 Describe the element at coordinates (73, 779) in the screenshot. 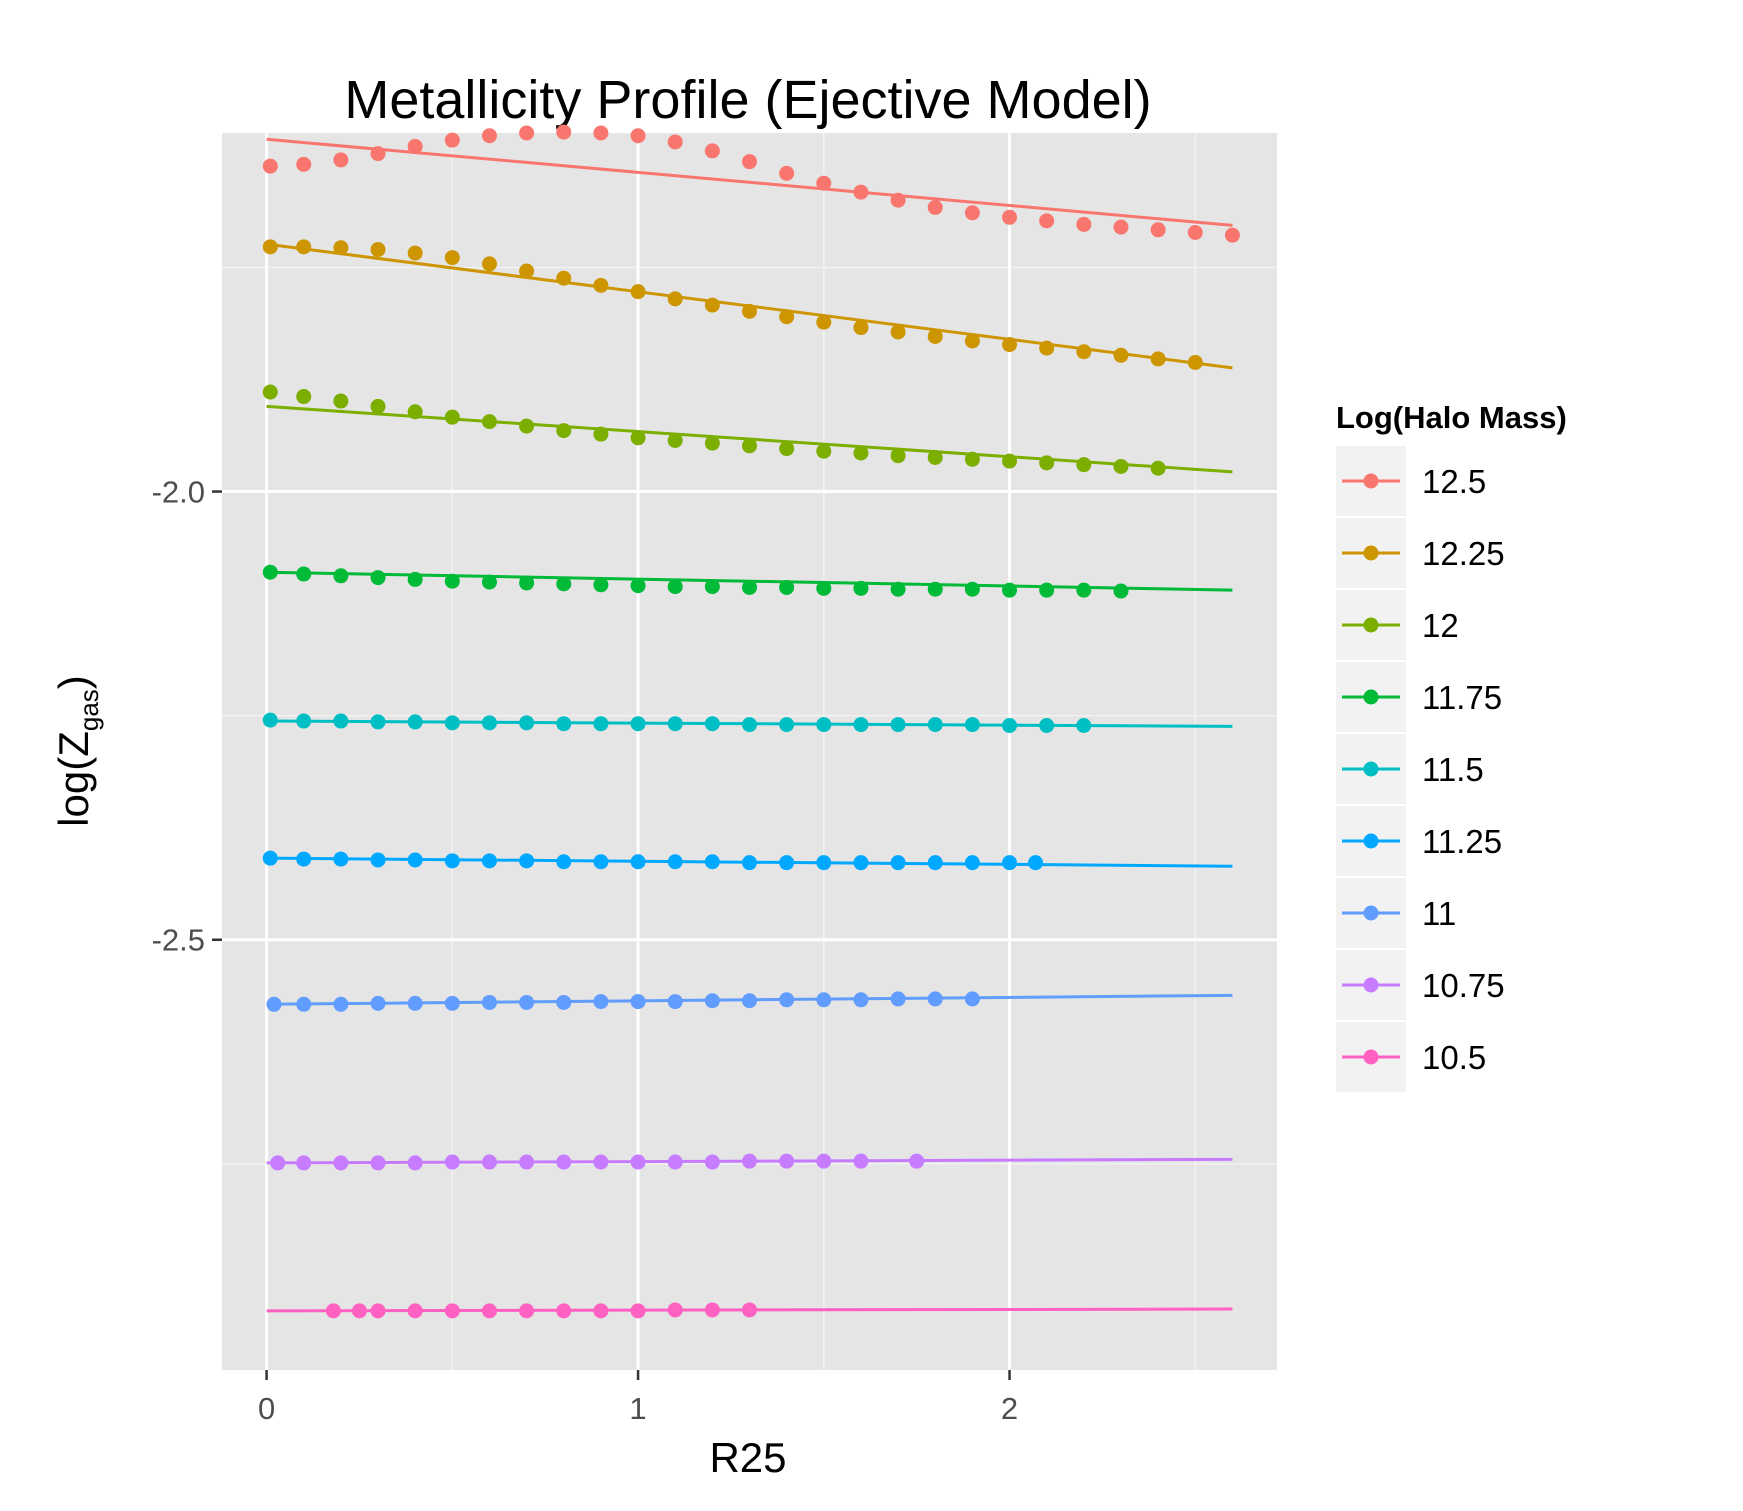

I see `y-axis-title-main: log(Z` at that location.